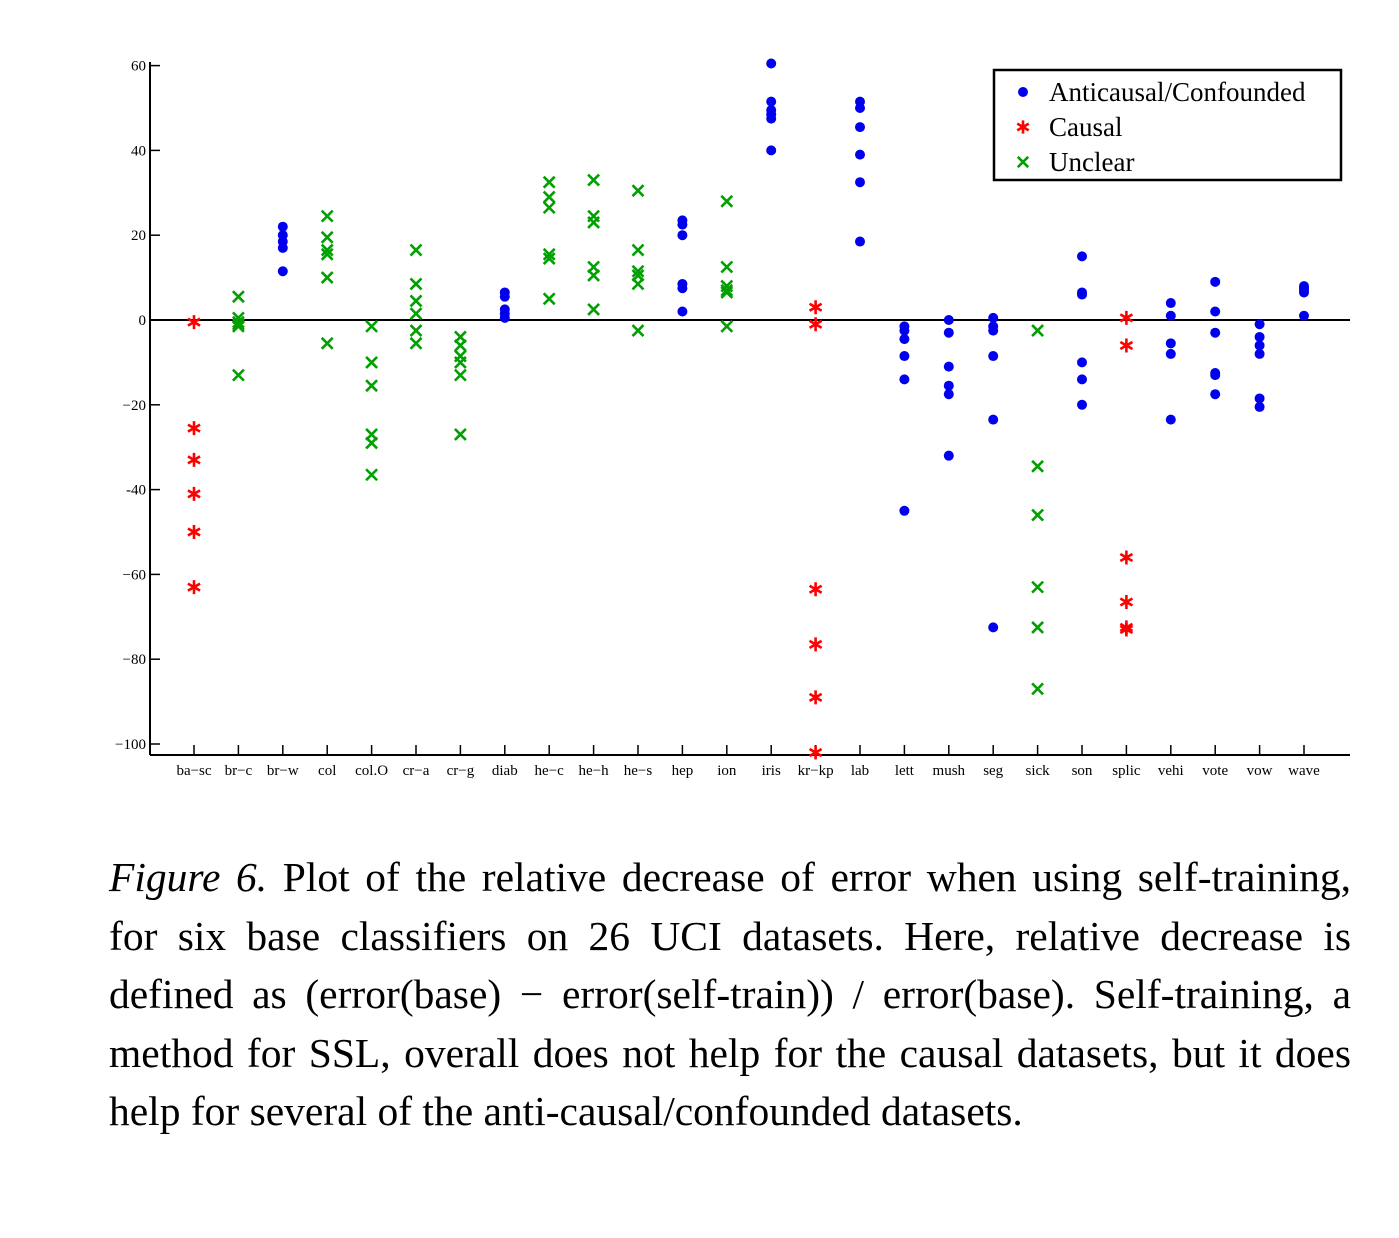  I want to click on y-tick-label: 40, so click(138, 151).